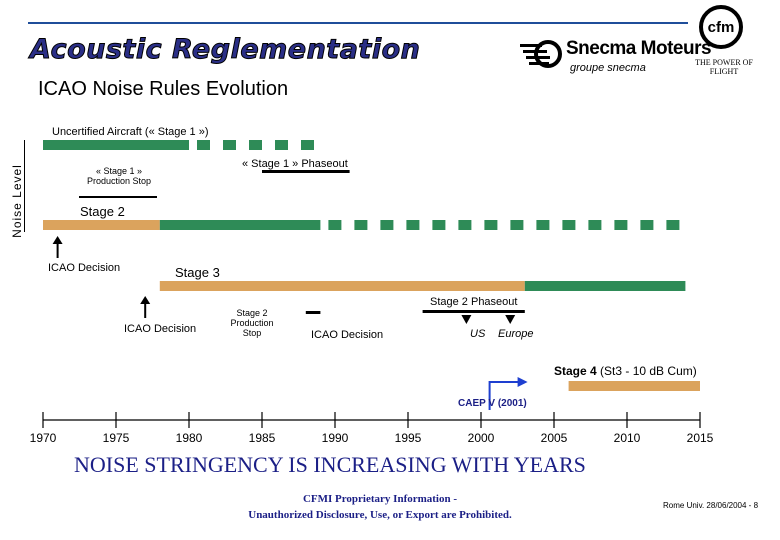 This screenshot has width=780, height=540. What do you see at coordinates (145, 300) in the screenshot?
I see `icao-decision-arrow-2-head` at bounding box center [145, 300].